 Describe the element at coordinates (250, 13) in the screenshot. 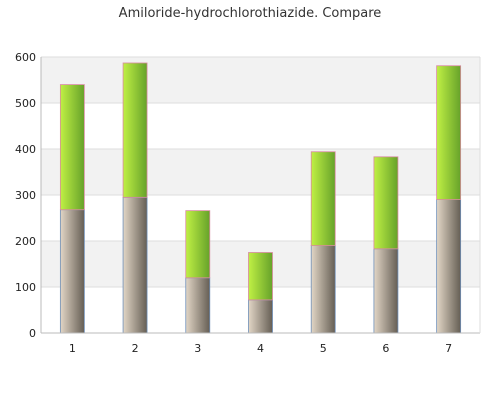

I see `chart-title: Amiloride-hydrochlorothiazide. Compare` at that location.